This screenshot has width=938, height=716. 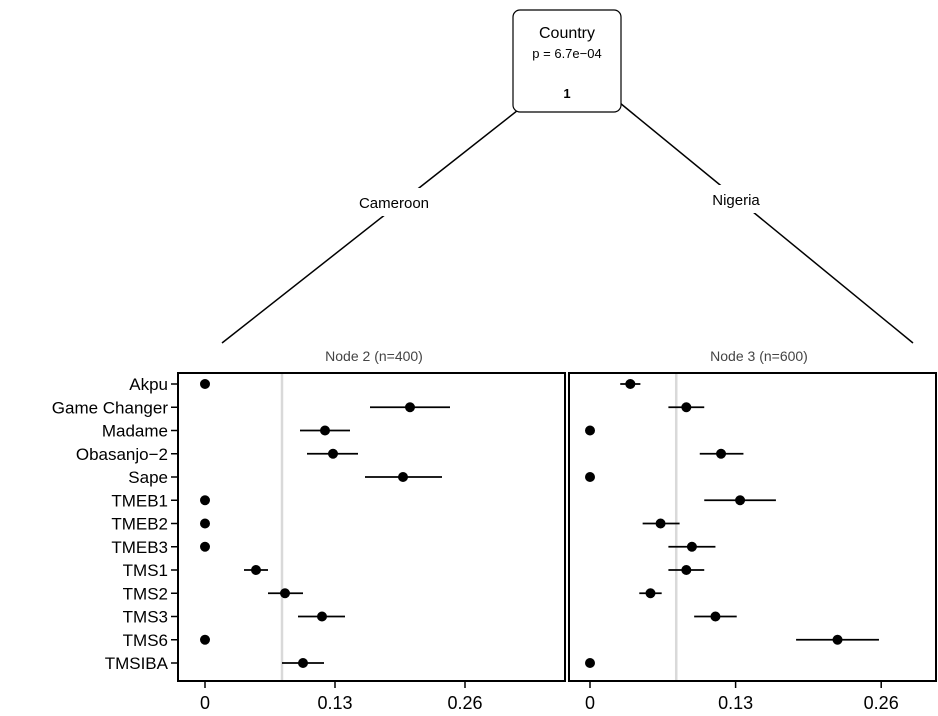 What do you see at coordinates (145, 593) in the screenshot?
I see `y-tick-label: TMS2` at bounding box center [145, 593].